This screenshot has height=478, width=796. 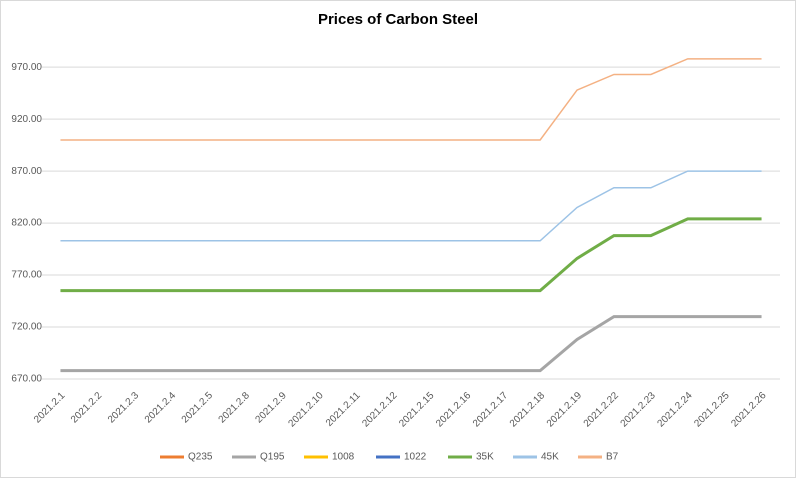 I want to click on y-tick-label: 670.00, so click(x=26, y=379).